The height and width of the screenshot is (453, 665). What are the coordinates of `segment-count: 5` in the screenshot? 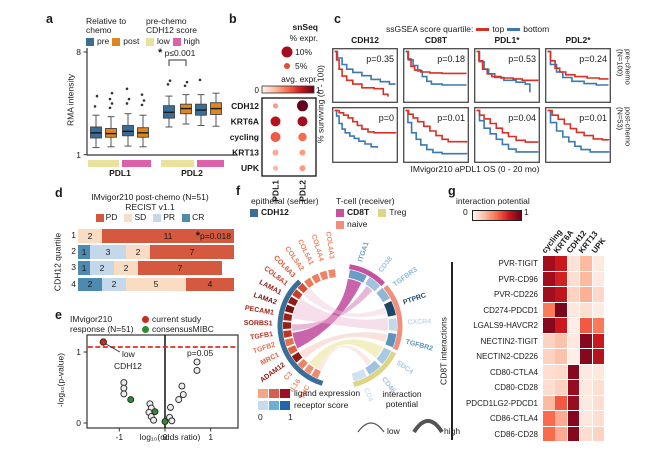 It's located at (156, 284).